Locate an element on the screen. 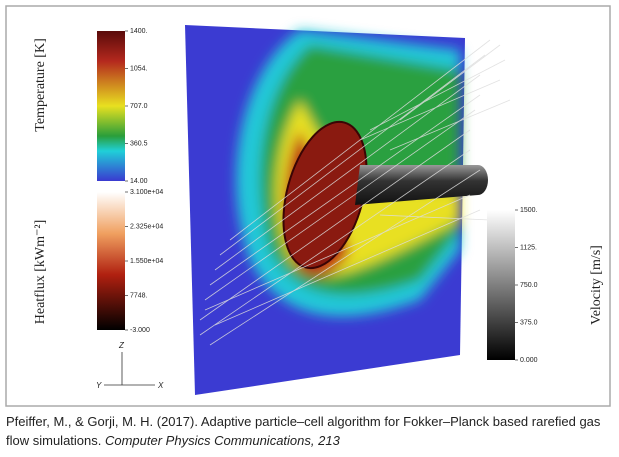 This screenshot has height=457, width=619. colorbar-tick-label: 14.00 is located at coordinates (139, 181).